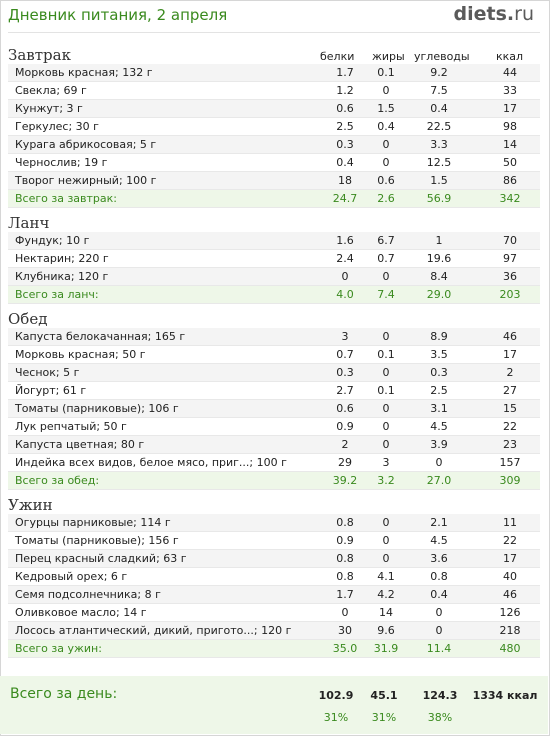 This screenshot has height=736, width=550. I want to click on cell-protein: 24.7, so click(345, 198).